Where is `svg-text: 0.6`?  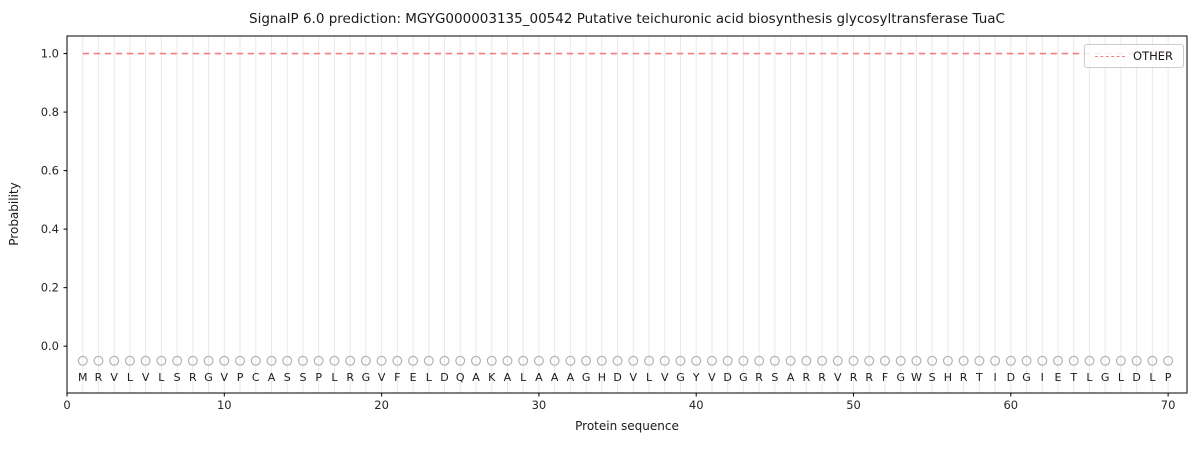
svg-text: 0.6 is located at coordinates (50, 171).